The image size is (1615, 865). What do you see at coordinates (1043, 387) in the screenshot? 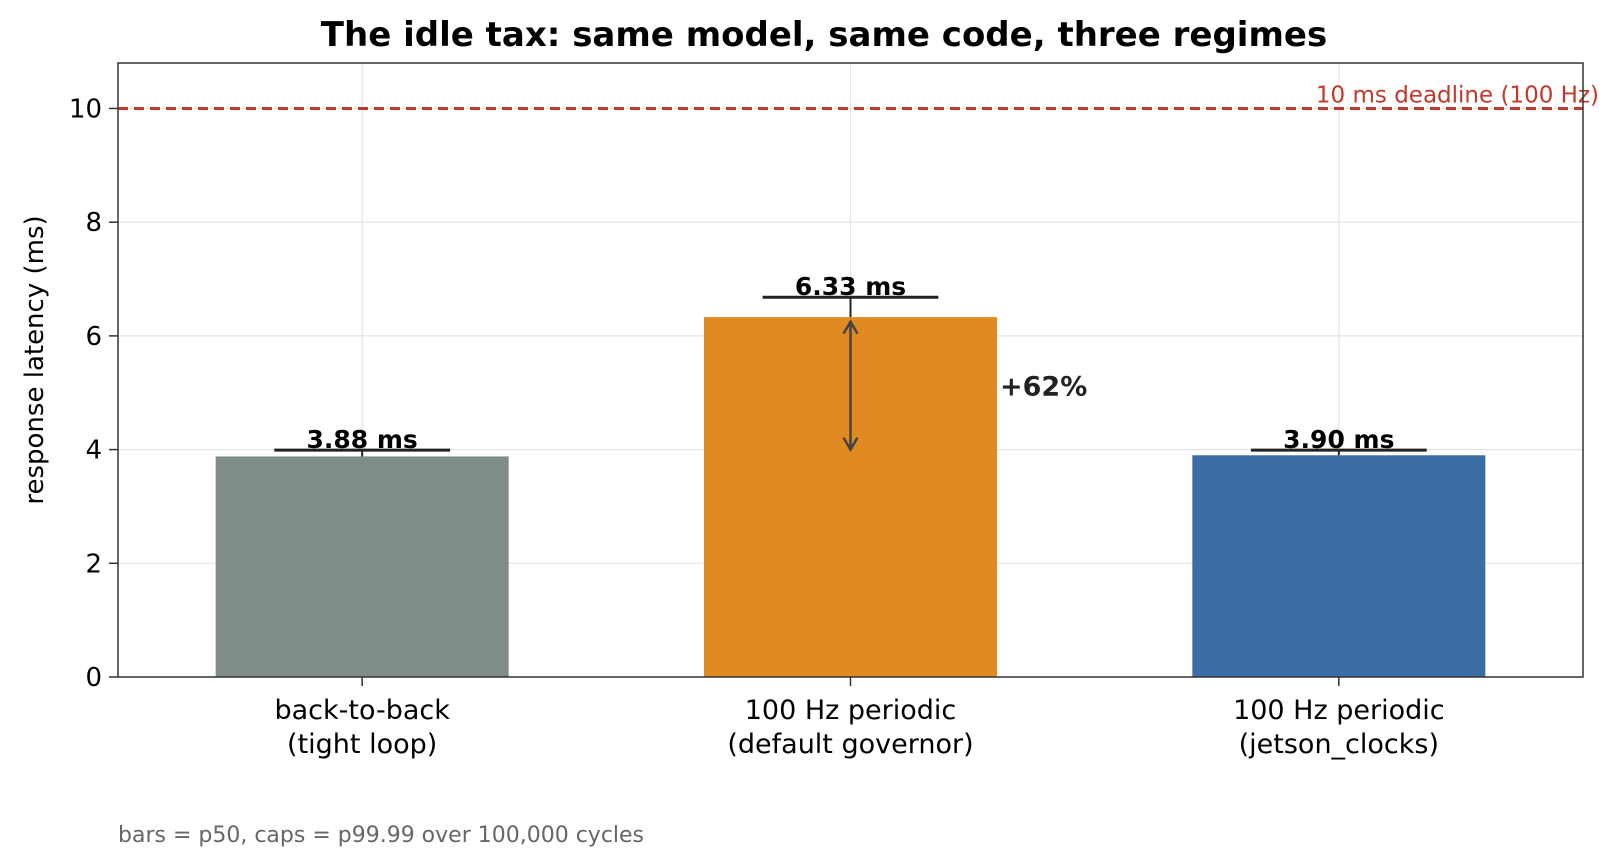
I see `delta-percent-label: +62%` at bounding box center [1043, 387].